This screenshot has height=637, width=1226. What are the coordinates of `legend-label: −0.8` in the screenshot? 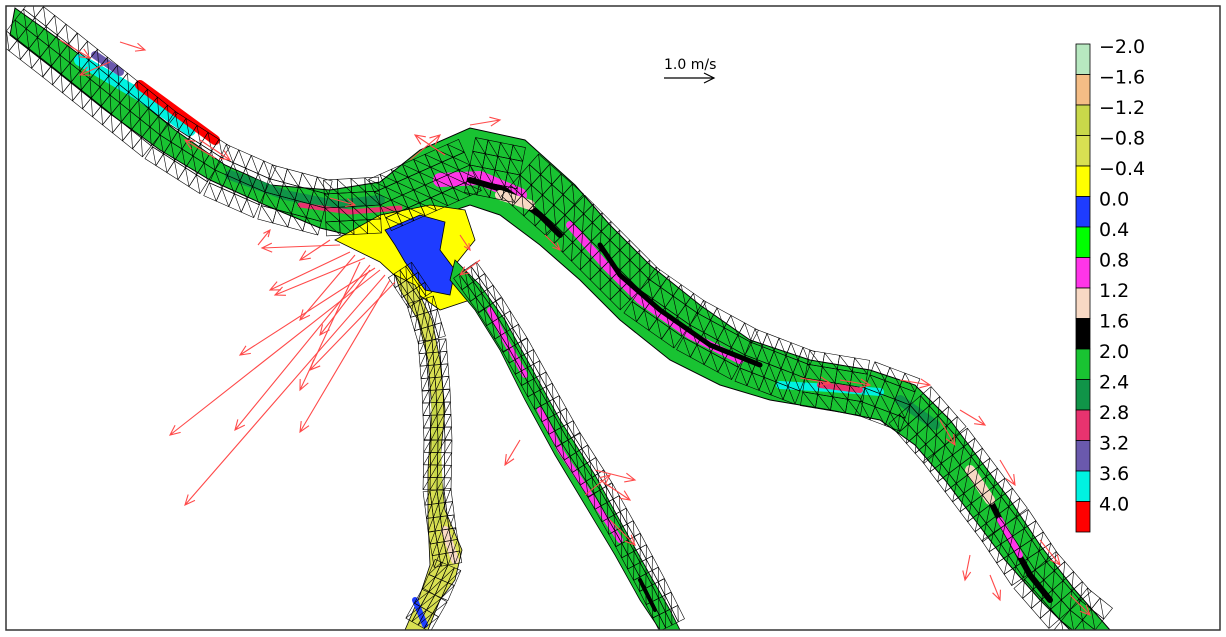 It's located at (1122, 139).